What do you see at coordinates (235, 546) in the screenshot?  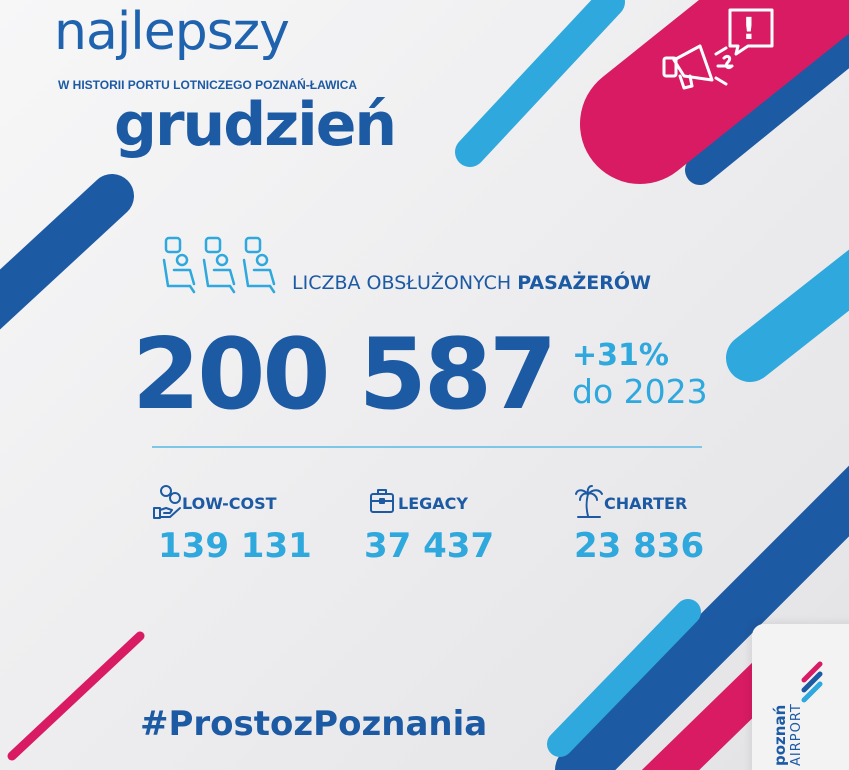 I see `category-value-low-cost: 139 131` at bounding box center [235, 546].